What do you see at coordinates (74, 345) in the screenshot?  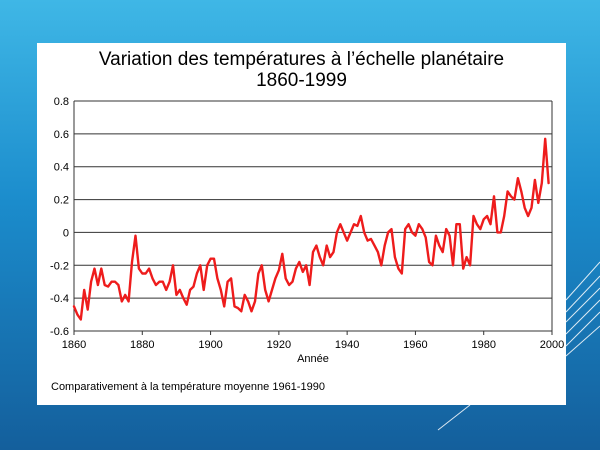 I see `x-tick-label: 1860` at bounding box center [74, 345].